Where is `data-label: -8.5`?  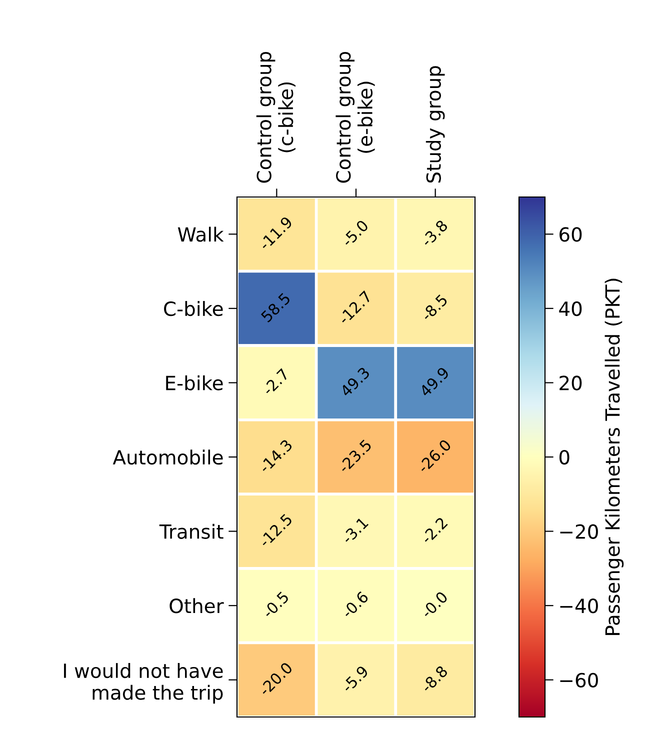
data-label: -8.5 is located at coordinates (434, 308).